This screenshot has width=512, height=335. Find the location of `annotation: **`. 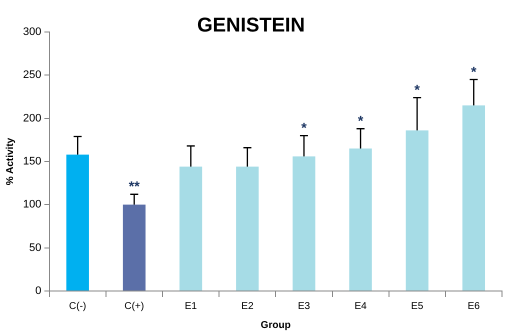

annotation: ** is located at coordinates (134, 186).